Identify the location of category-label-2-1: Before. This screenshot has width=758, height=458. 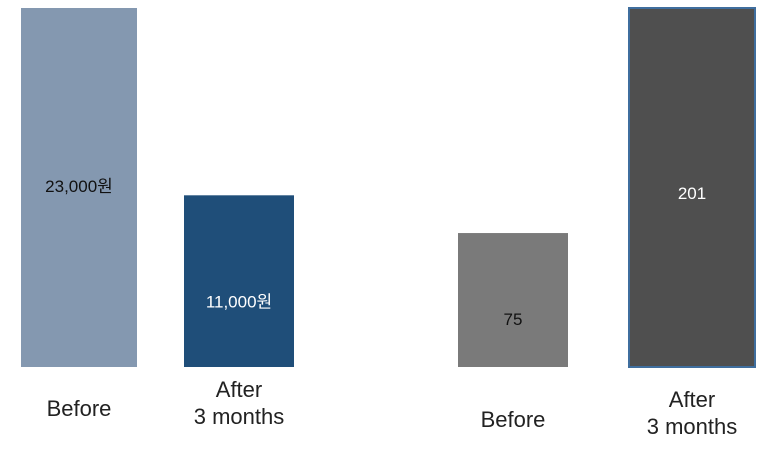
(513, 419).